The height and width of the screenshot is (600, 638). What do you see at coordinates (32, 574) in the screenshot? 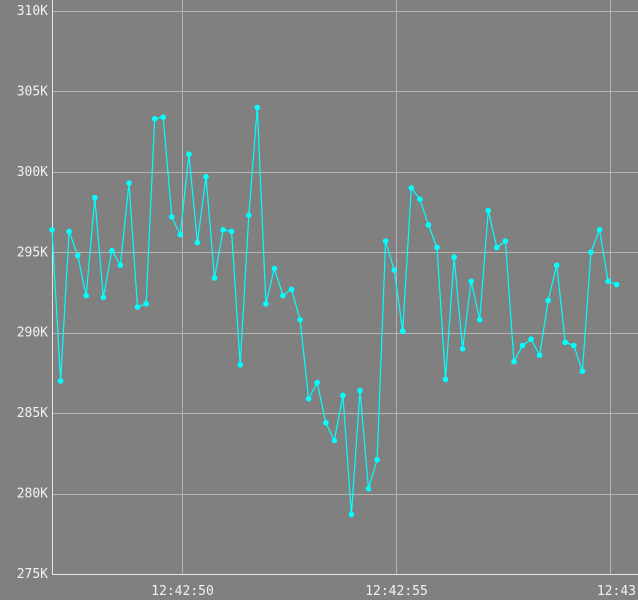
I see `y-tick-label: 275K` at bounding box center [32, 574].